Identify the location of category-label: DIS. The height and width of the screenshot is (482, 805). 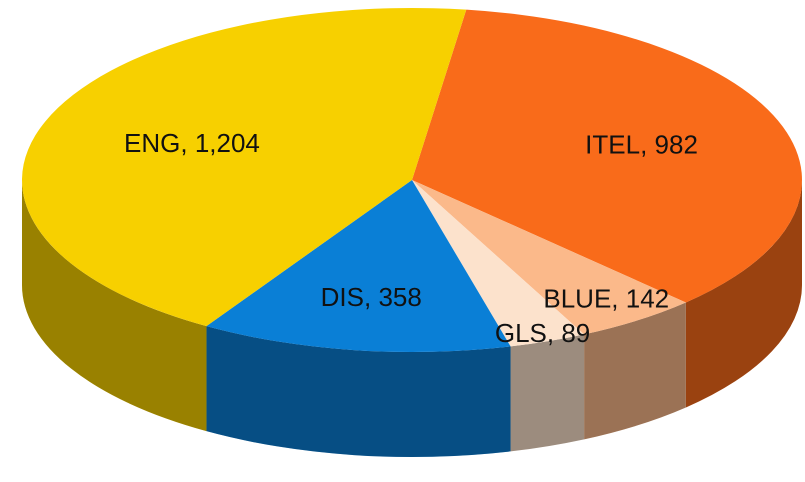
(342, 297).